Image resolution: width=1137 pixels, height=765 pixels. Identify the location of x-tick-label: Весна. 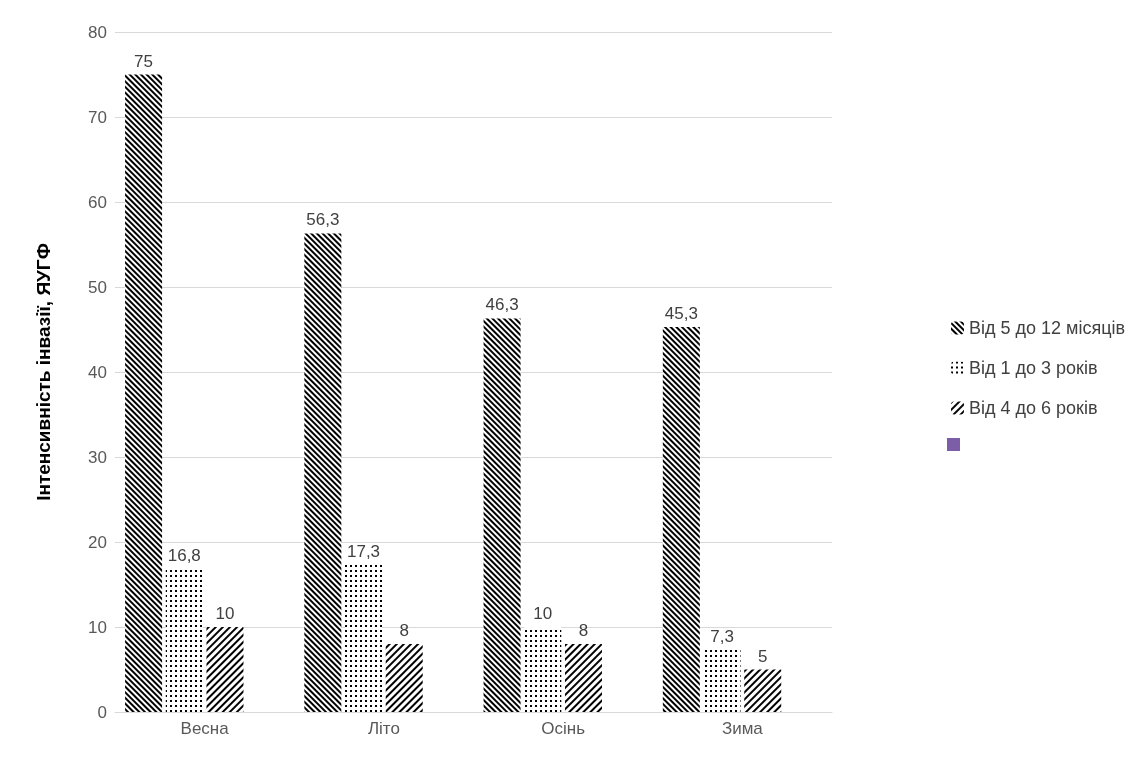
(205, 728).